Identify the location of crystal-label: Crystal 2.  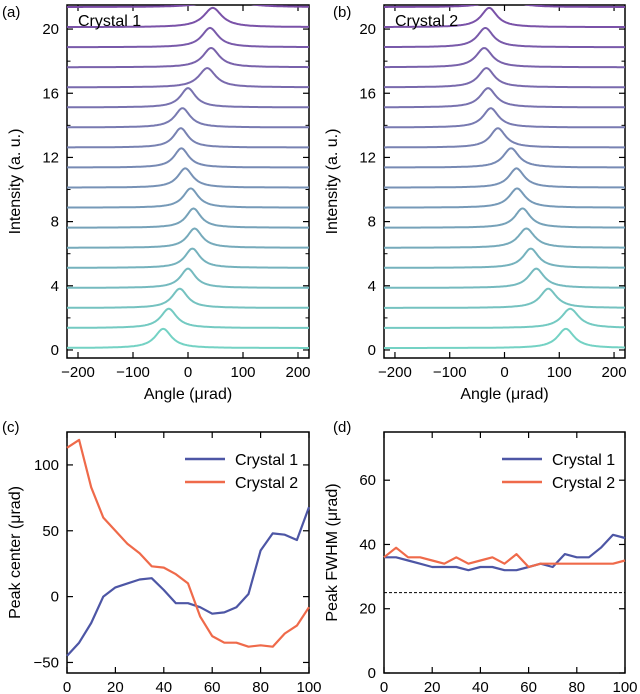
(426, 21).